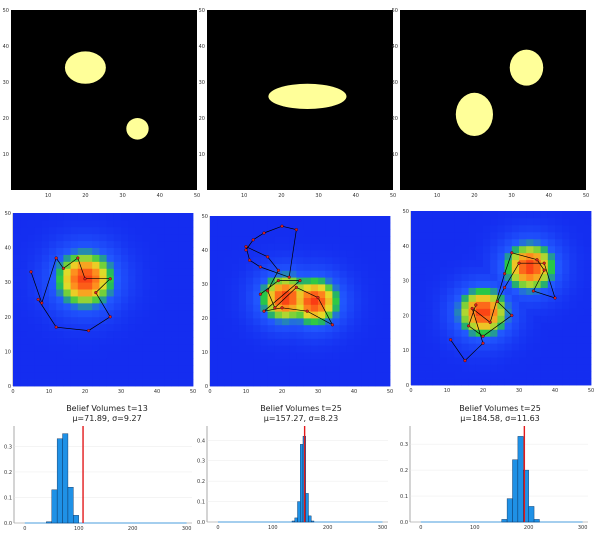 The height and width of the screenshot is (537, 600). Describe the element at coordinates (500, 418) in the screenshot. I see `histogram-subtitle-3: μ=184.58, σ=11.63` at that location.